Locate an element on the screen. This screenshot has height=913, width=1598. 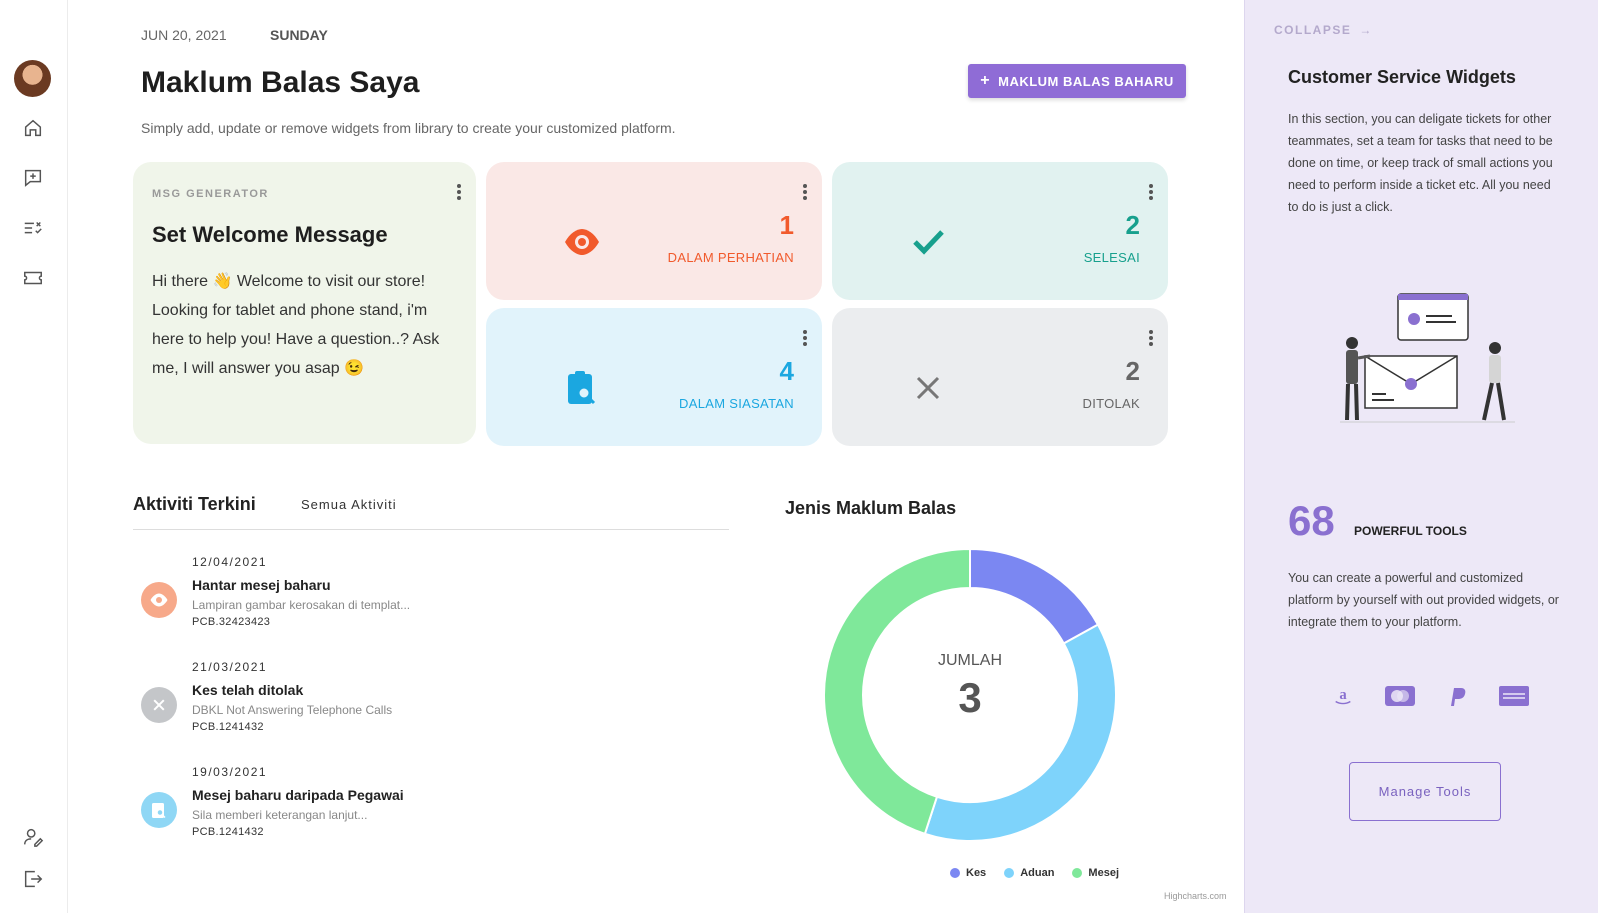
stat-card-selesai: 2 SELESAI is located at coordinates (1000, 231).